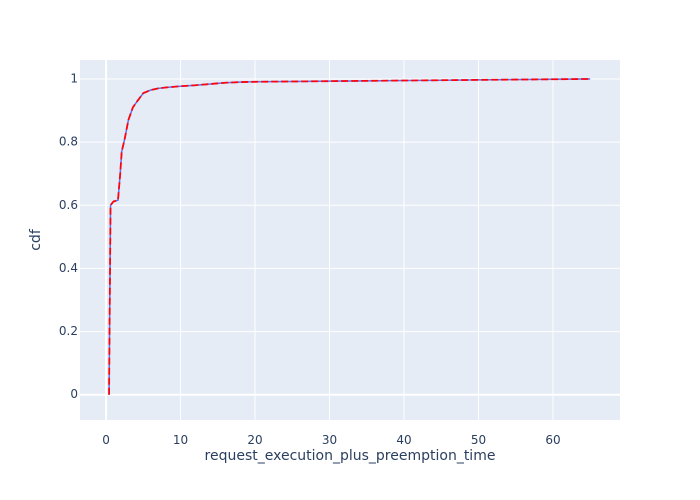  Describe the element at coordinates (74, 394) in the screenshot. I see `y-tick-label: 0` at that location.